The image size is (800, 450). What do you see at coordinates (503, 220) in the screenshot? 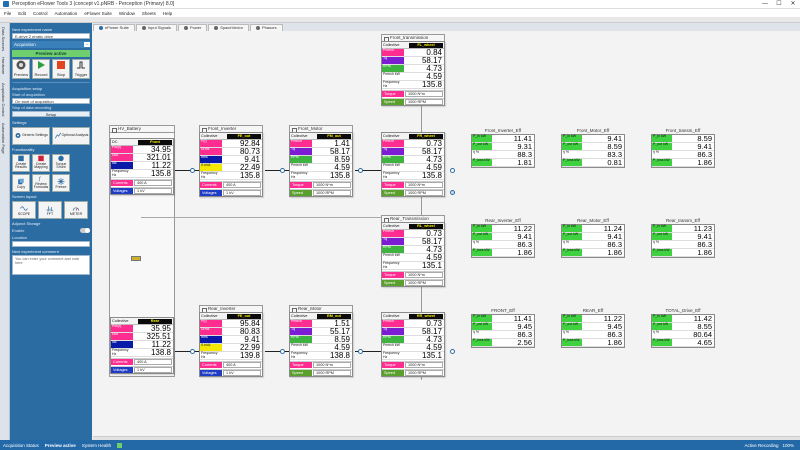
I see `eff-title-3: Rear_Inverter_Eff` at bounding box center [503, 220].